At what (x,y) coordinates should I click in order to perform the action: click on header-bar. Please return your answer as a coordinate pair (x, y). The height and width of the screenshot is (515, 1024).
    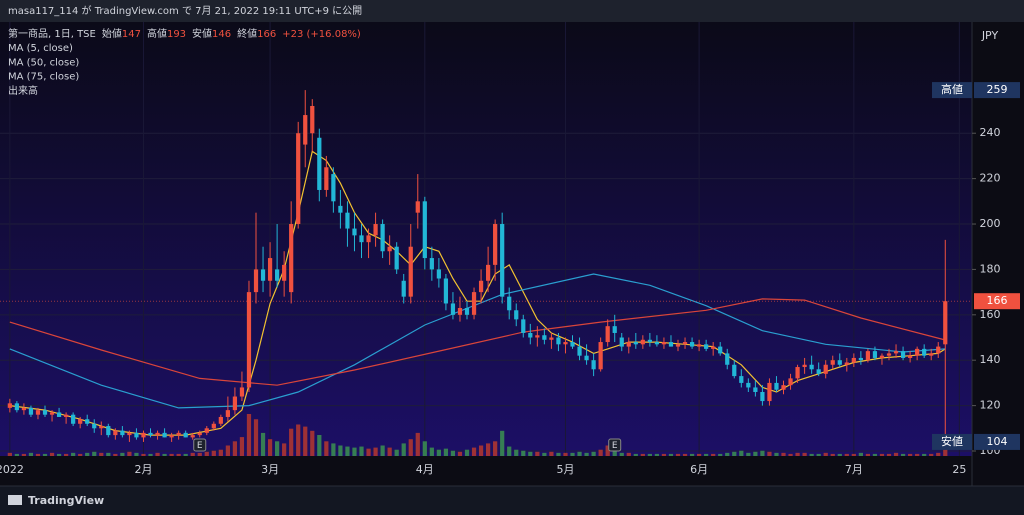
    Looking at the image, I should click on (512, 11).